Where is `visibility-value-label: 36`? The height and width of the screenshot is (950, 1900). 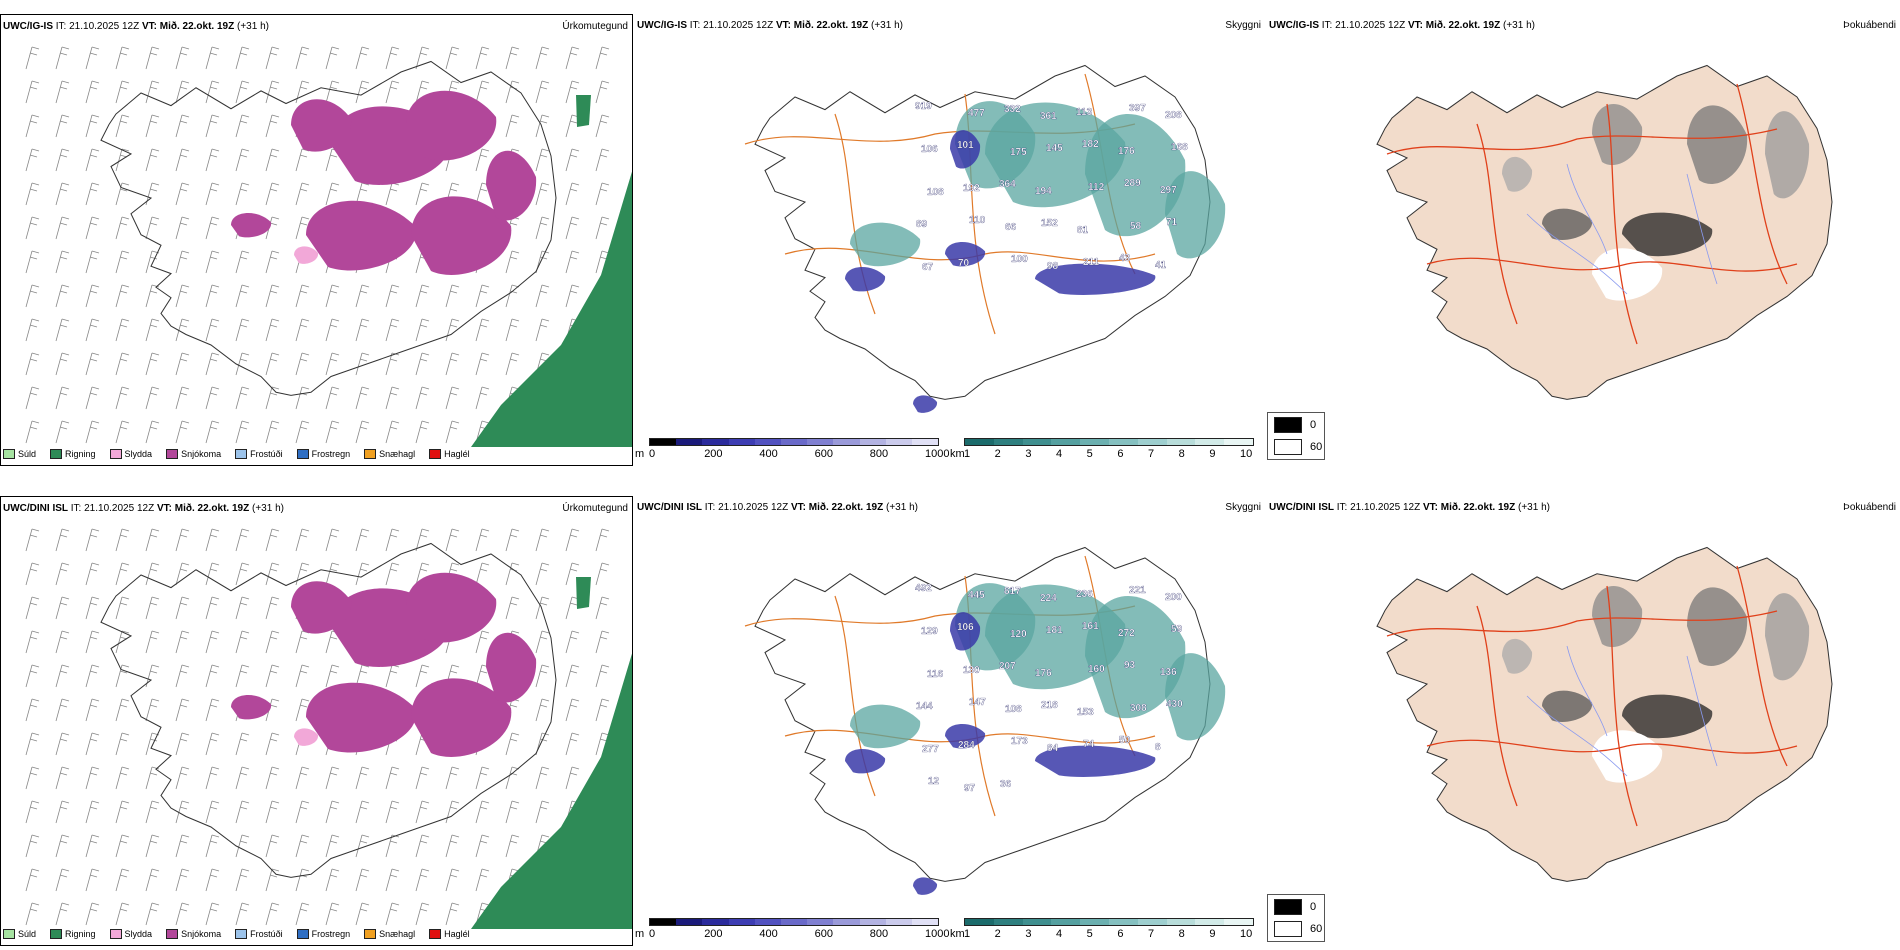
visibility-value-label: 36 is located at coordinates (1006, 784).